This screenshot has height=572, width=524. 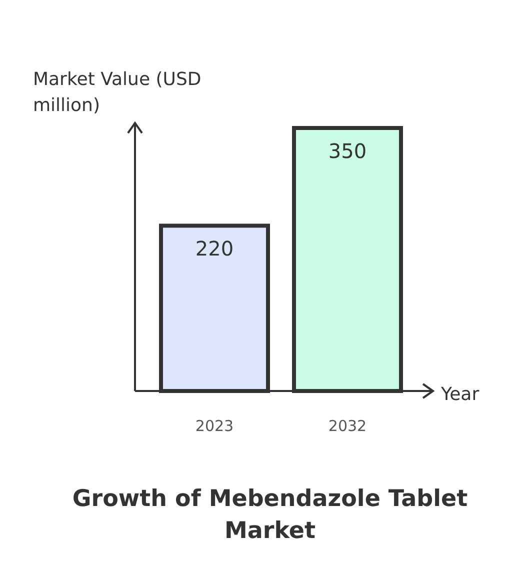 What do you see at coordinates (460, 394) in the screenshot?
I see `x-axis-title: Year` at bounding box center [460, 394].